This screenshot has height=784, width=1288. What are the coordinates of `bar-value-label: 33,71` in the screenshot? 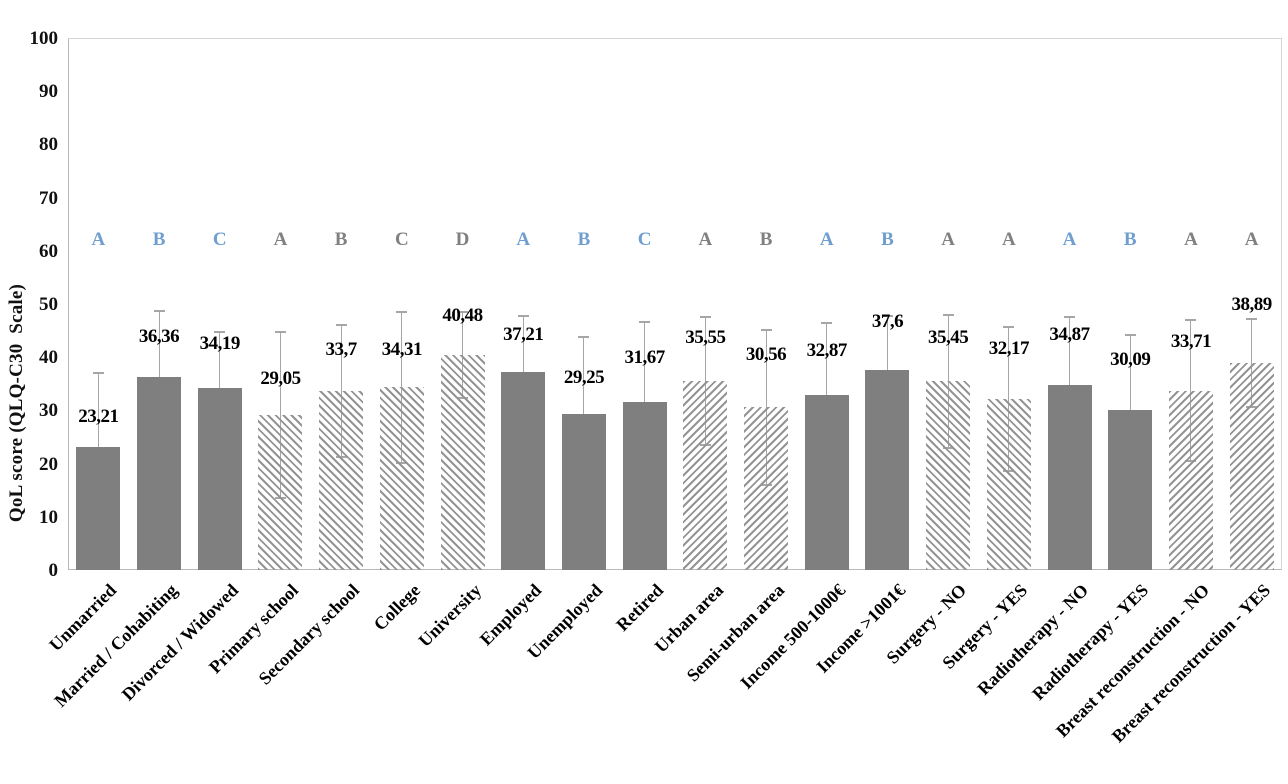 It's located at (1191, 341).